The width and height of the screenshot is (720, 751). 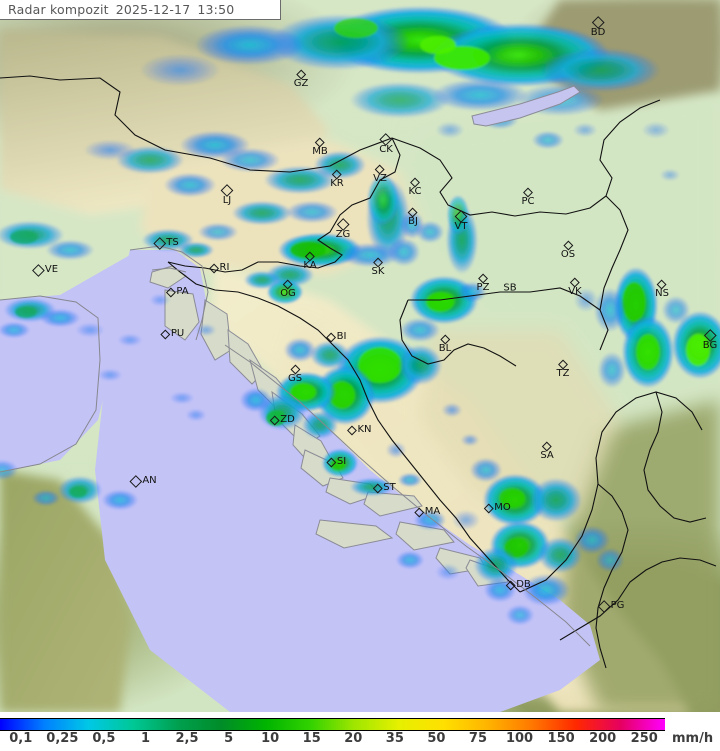 I want to click on legend-tick-12: 75, so click(x=478, y=738).